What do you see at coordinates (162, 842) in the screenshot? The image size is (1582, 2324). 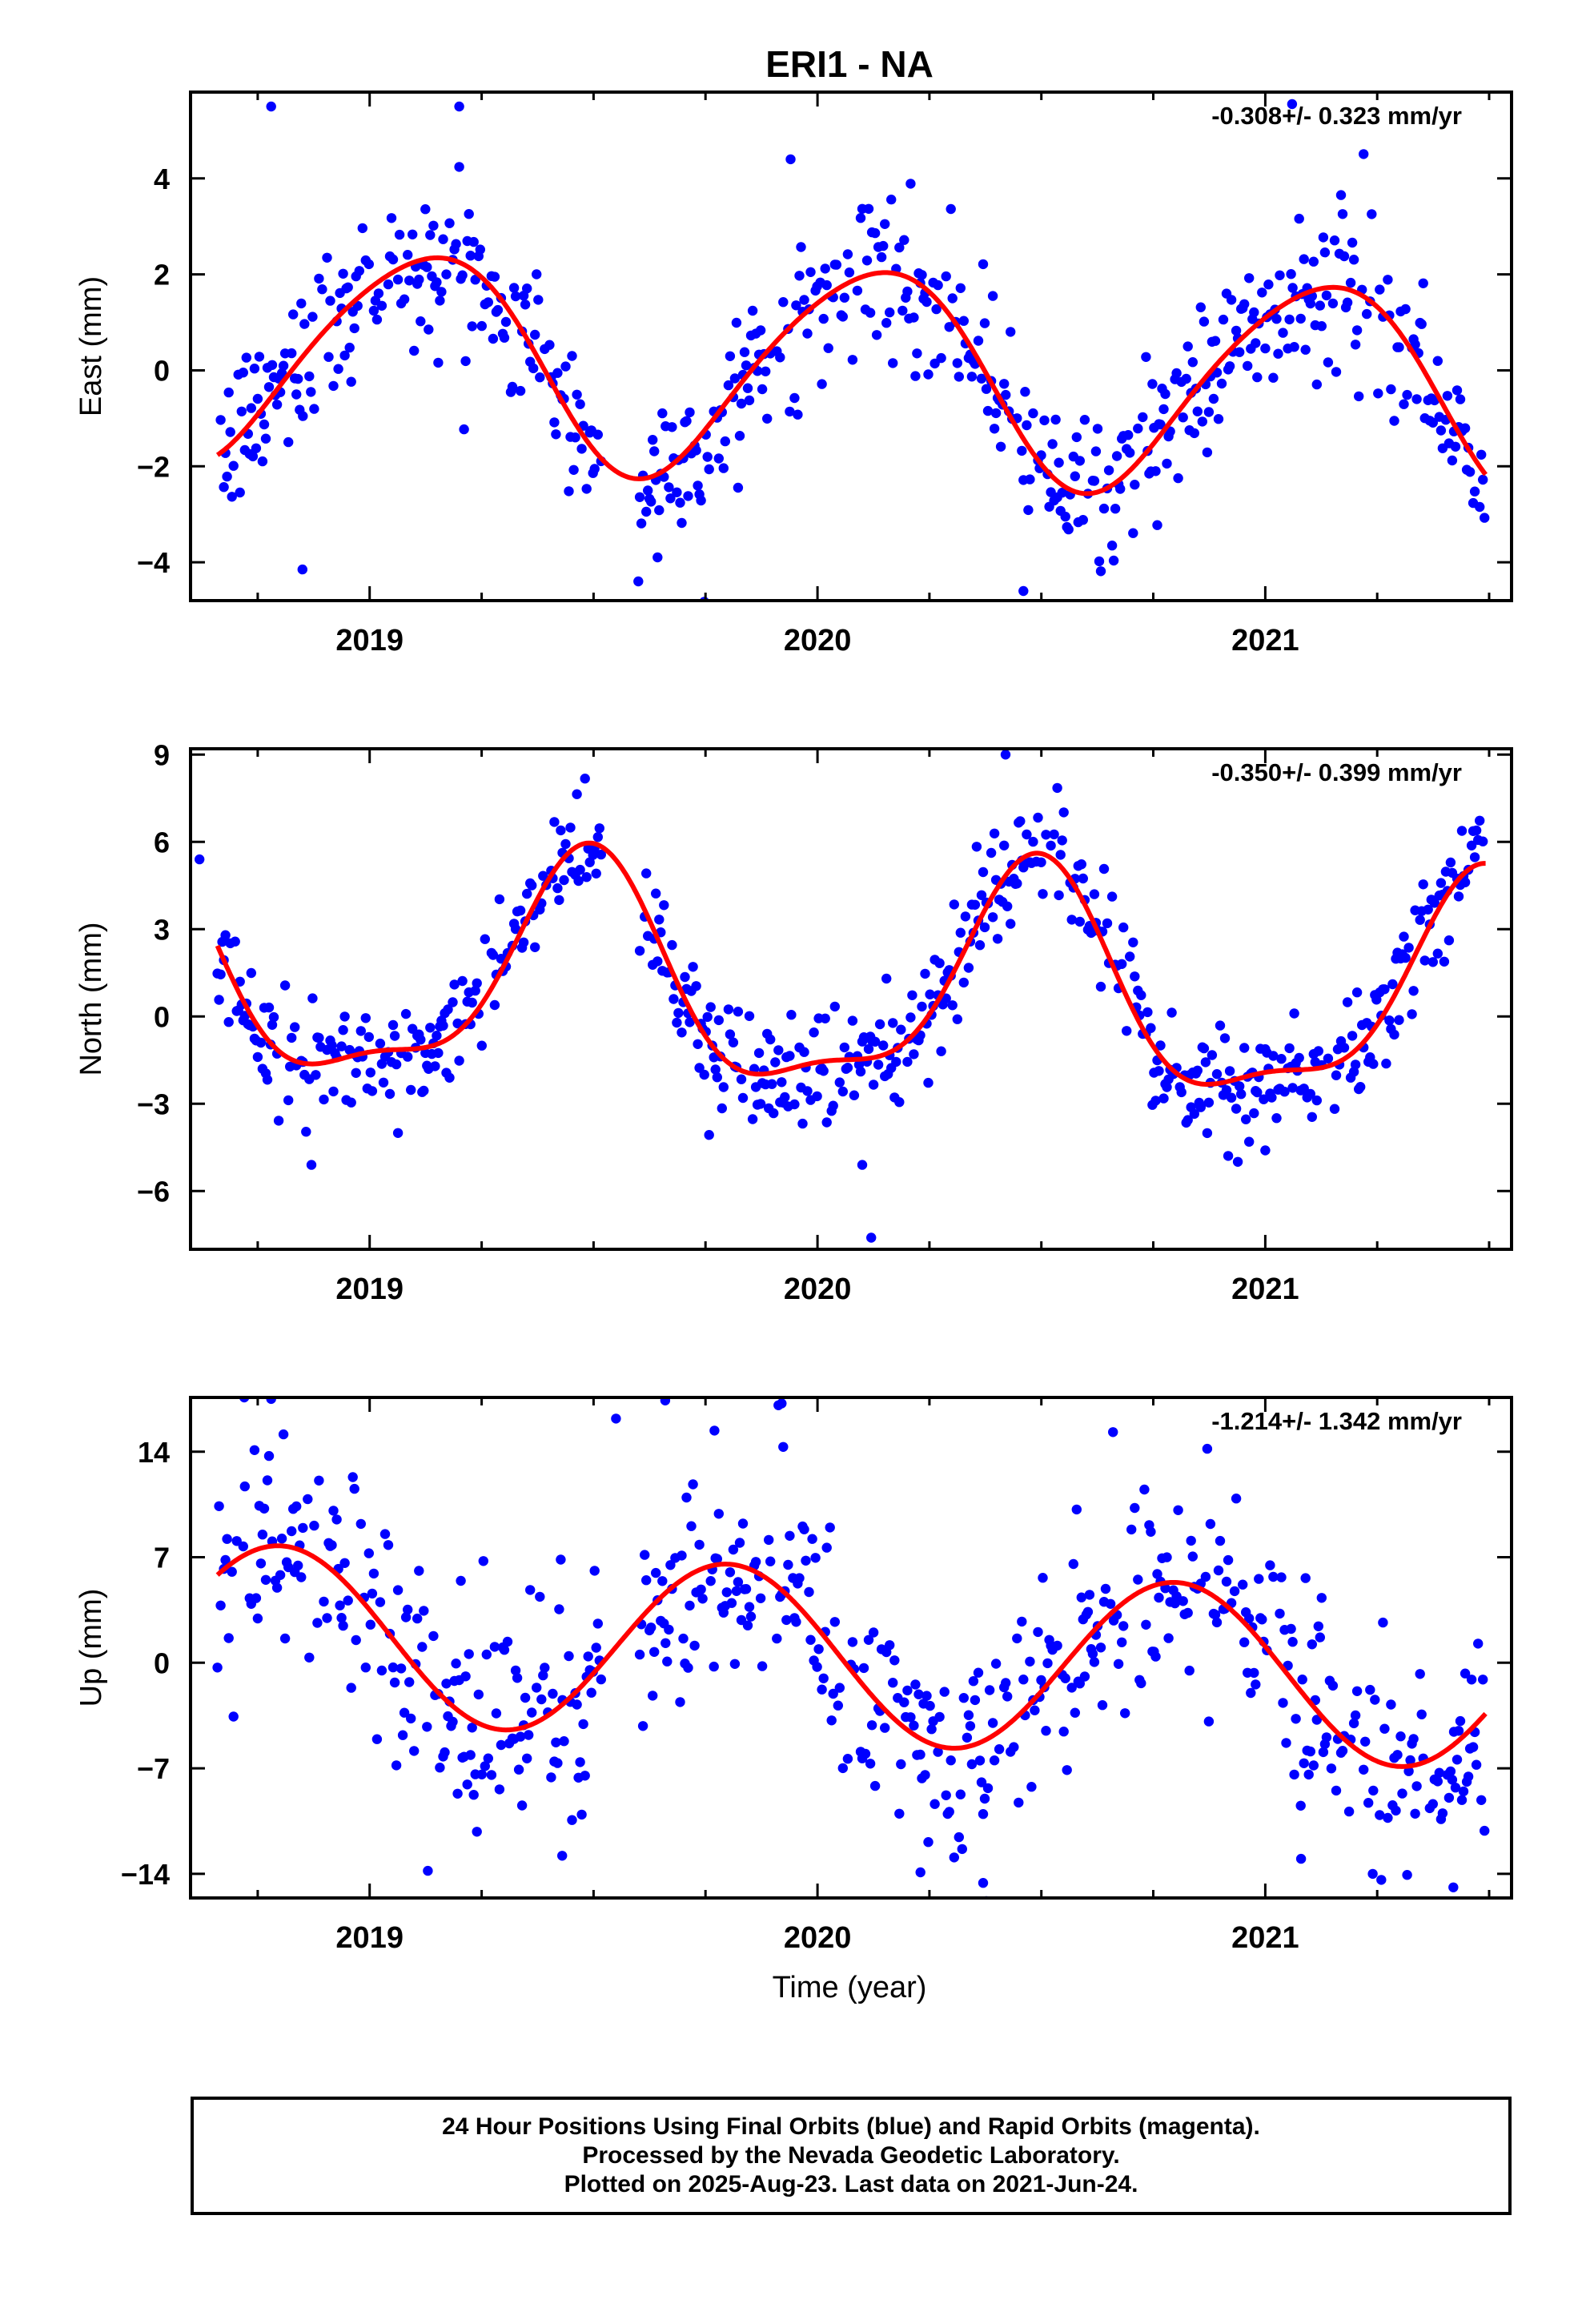 I see `y-tick-label: 6` at bounding box center [162, 842].